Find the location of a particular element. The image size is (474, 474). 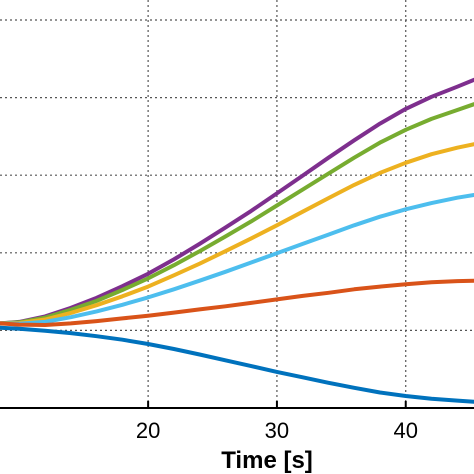

x-tick-label-30: 30 is located at coordinates (277, 430).